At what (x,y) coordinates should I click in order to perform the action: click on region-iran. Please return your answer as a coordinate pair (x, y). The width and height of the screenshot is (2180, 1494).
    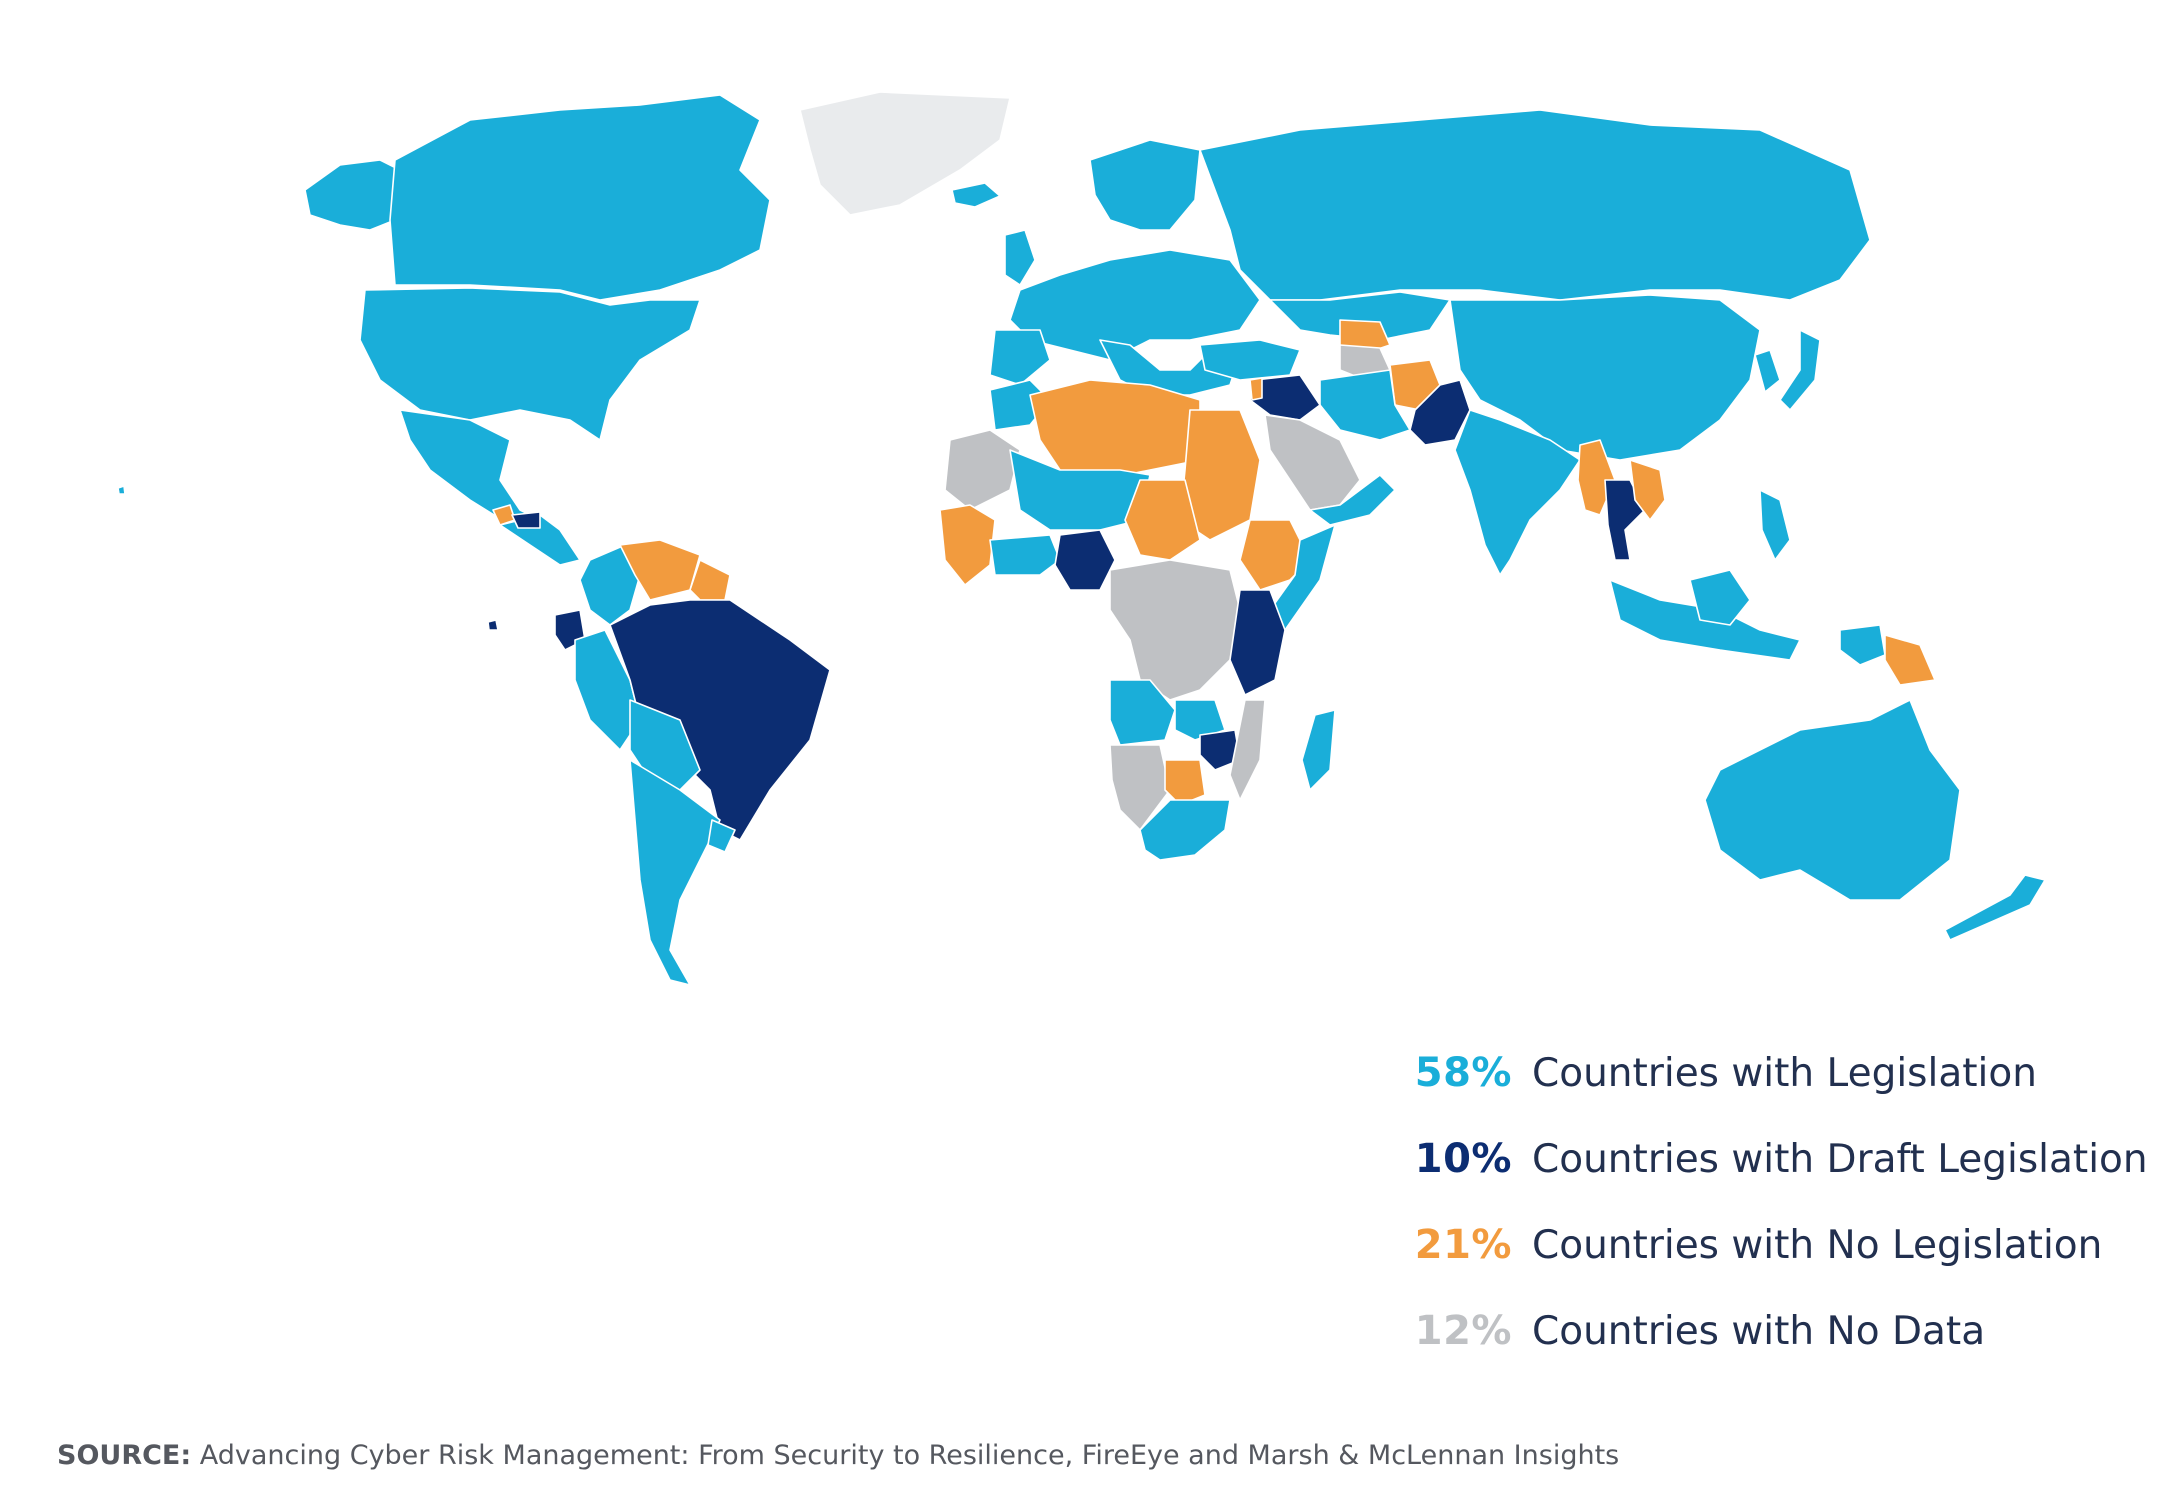
    Looking at the image, I should click on (1365, 405).